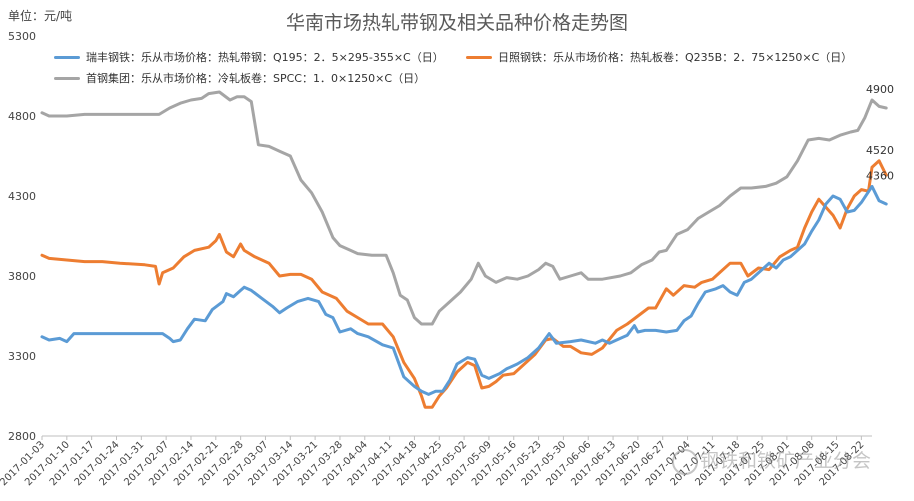 Image resolution: width=914 pixels, height=501 pixels. Describe the element at coordinates (67, 57) in the screenshot. I see `legend-swatch-blue` at that location.